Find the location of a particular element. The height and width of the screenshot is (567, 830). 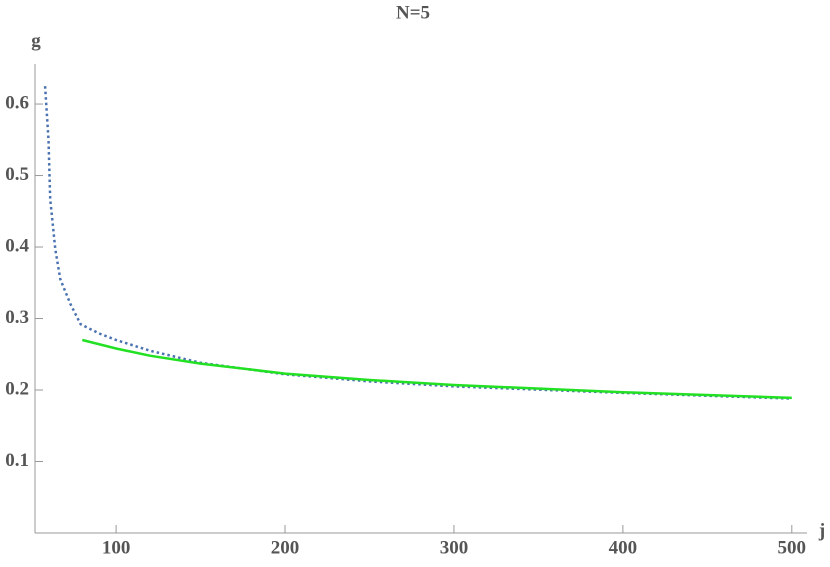

x-tick-label: 100 is located at coordinates (116, 547).